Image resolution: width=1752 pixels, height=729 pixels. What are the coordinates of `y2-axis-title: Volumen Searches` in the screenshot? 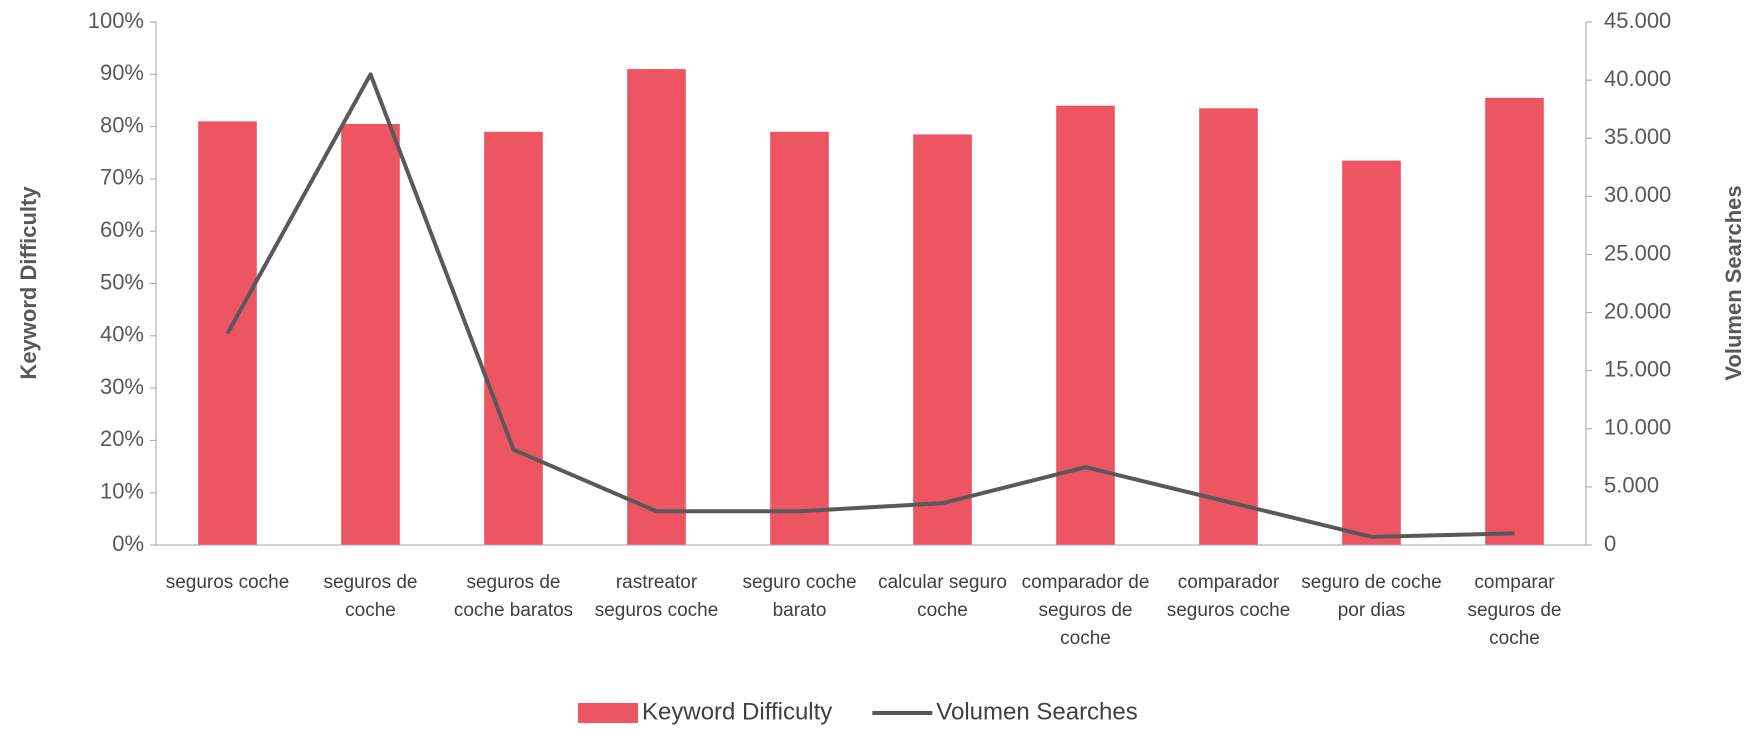 It's located at (1733, 282).